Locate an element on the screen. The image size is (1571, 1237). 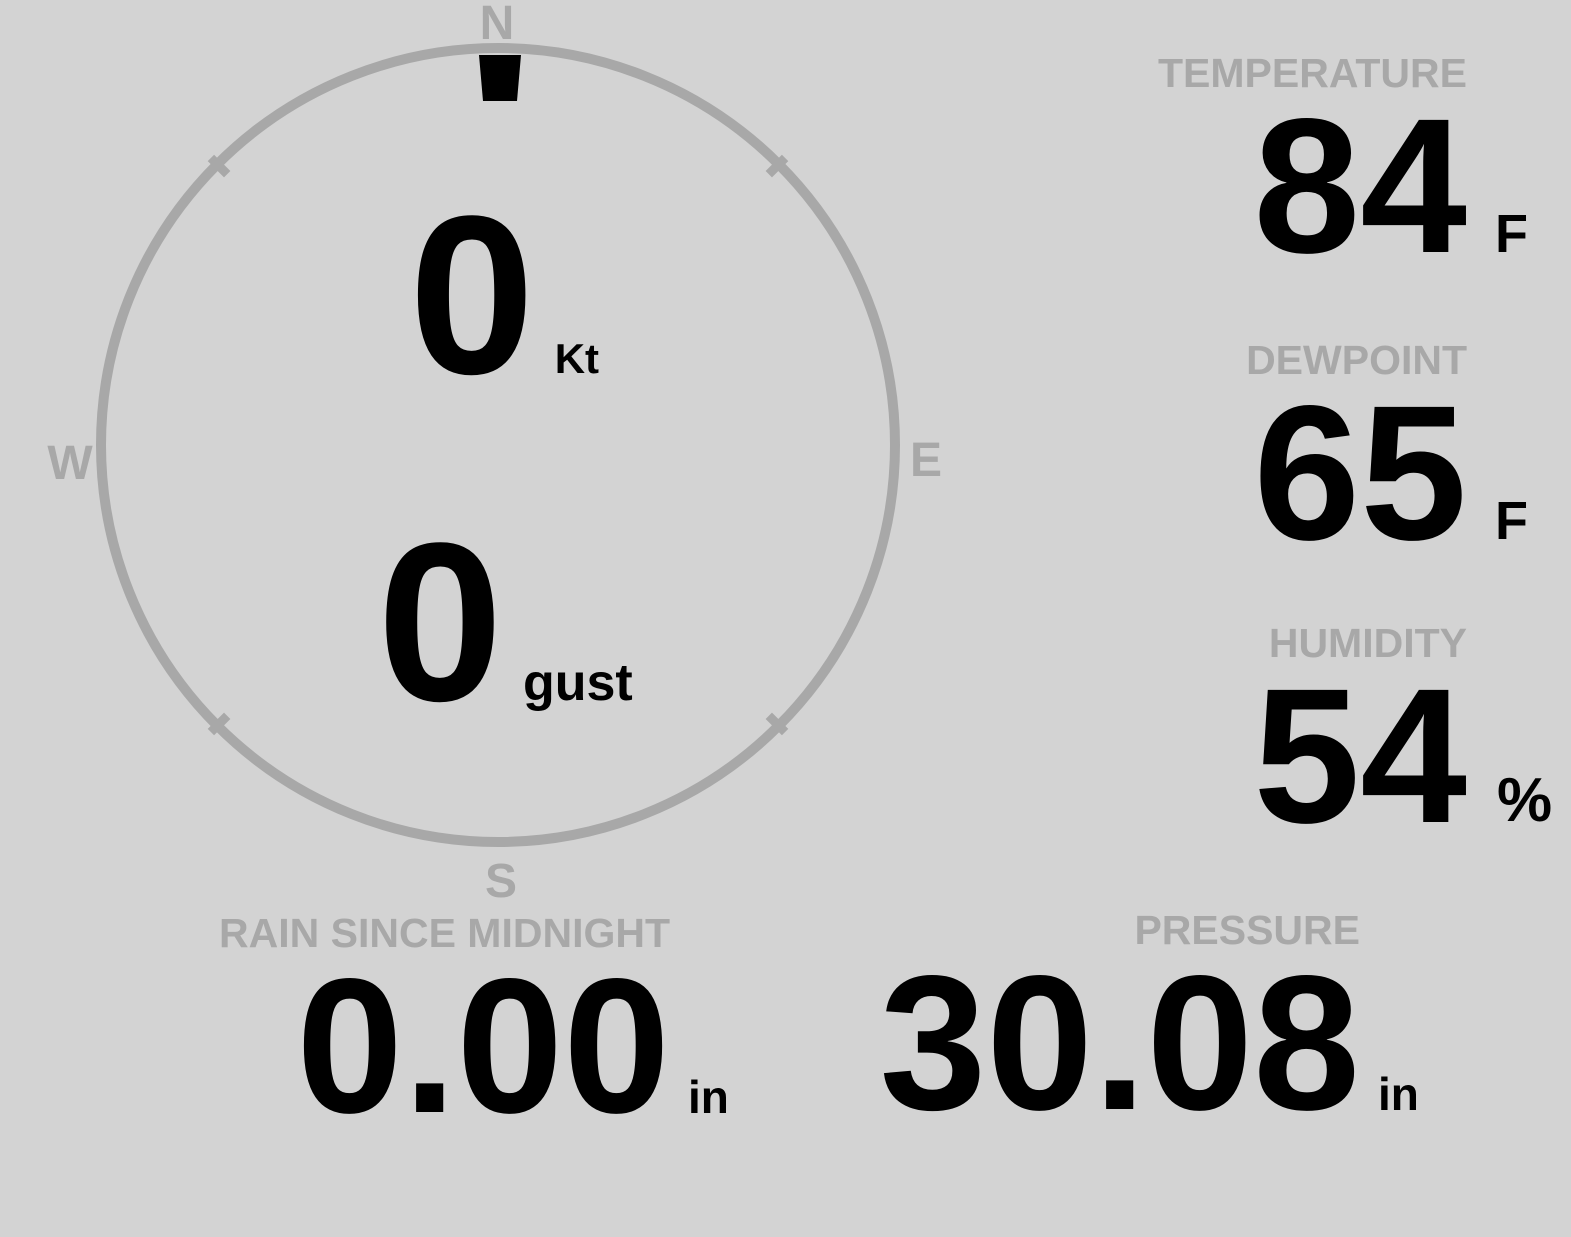
pressure-label: PRESSURE is located at coordinates (1247, 930).